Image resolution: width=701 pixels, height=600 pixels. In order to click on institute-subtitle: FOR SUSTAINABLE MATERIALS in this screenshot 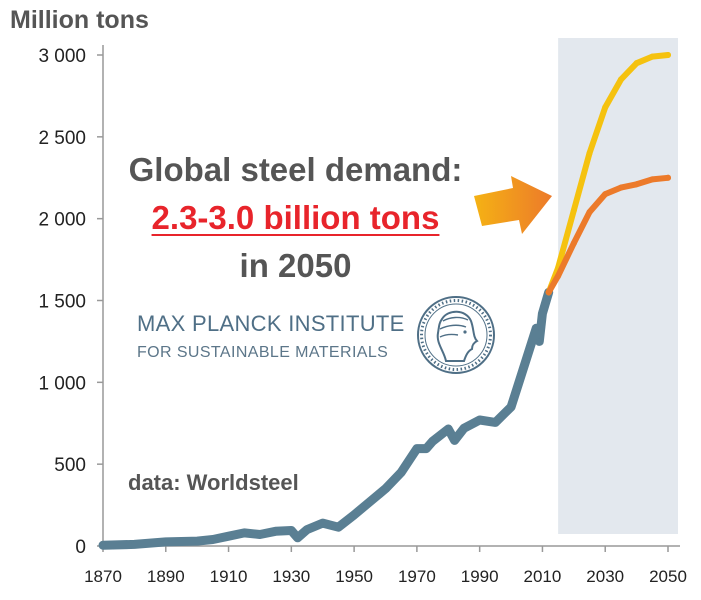, I will do `click(263, 352)`.